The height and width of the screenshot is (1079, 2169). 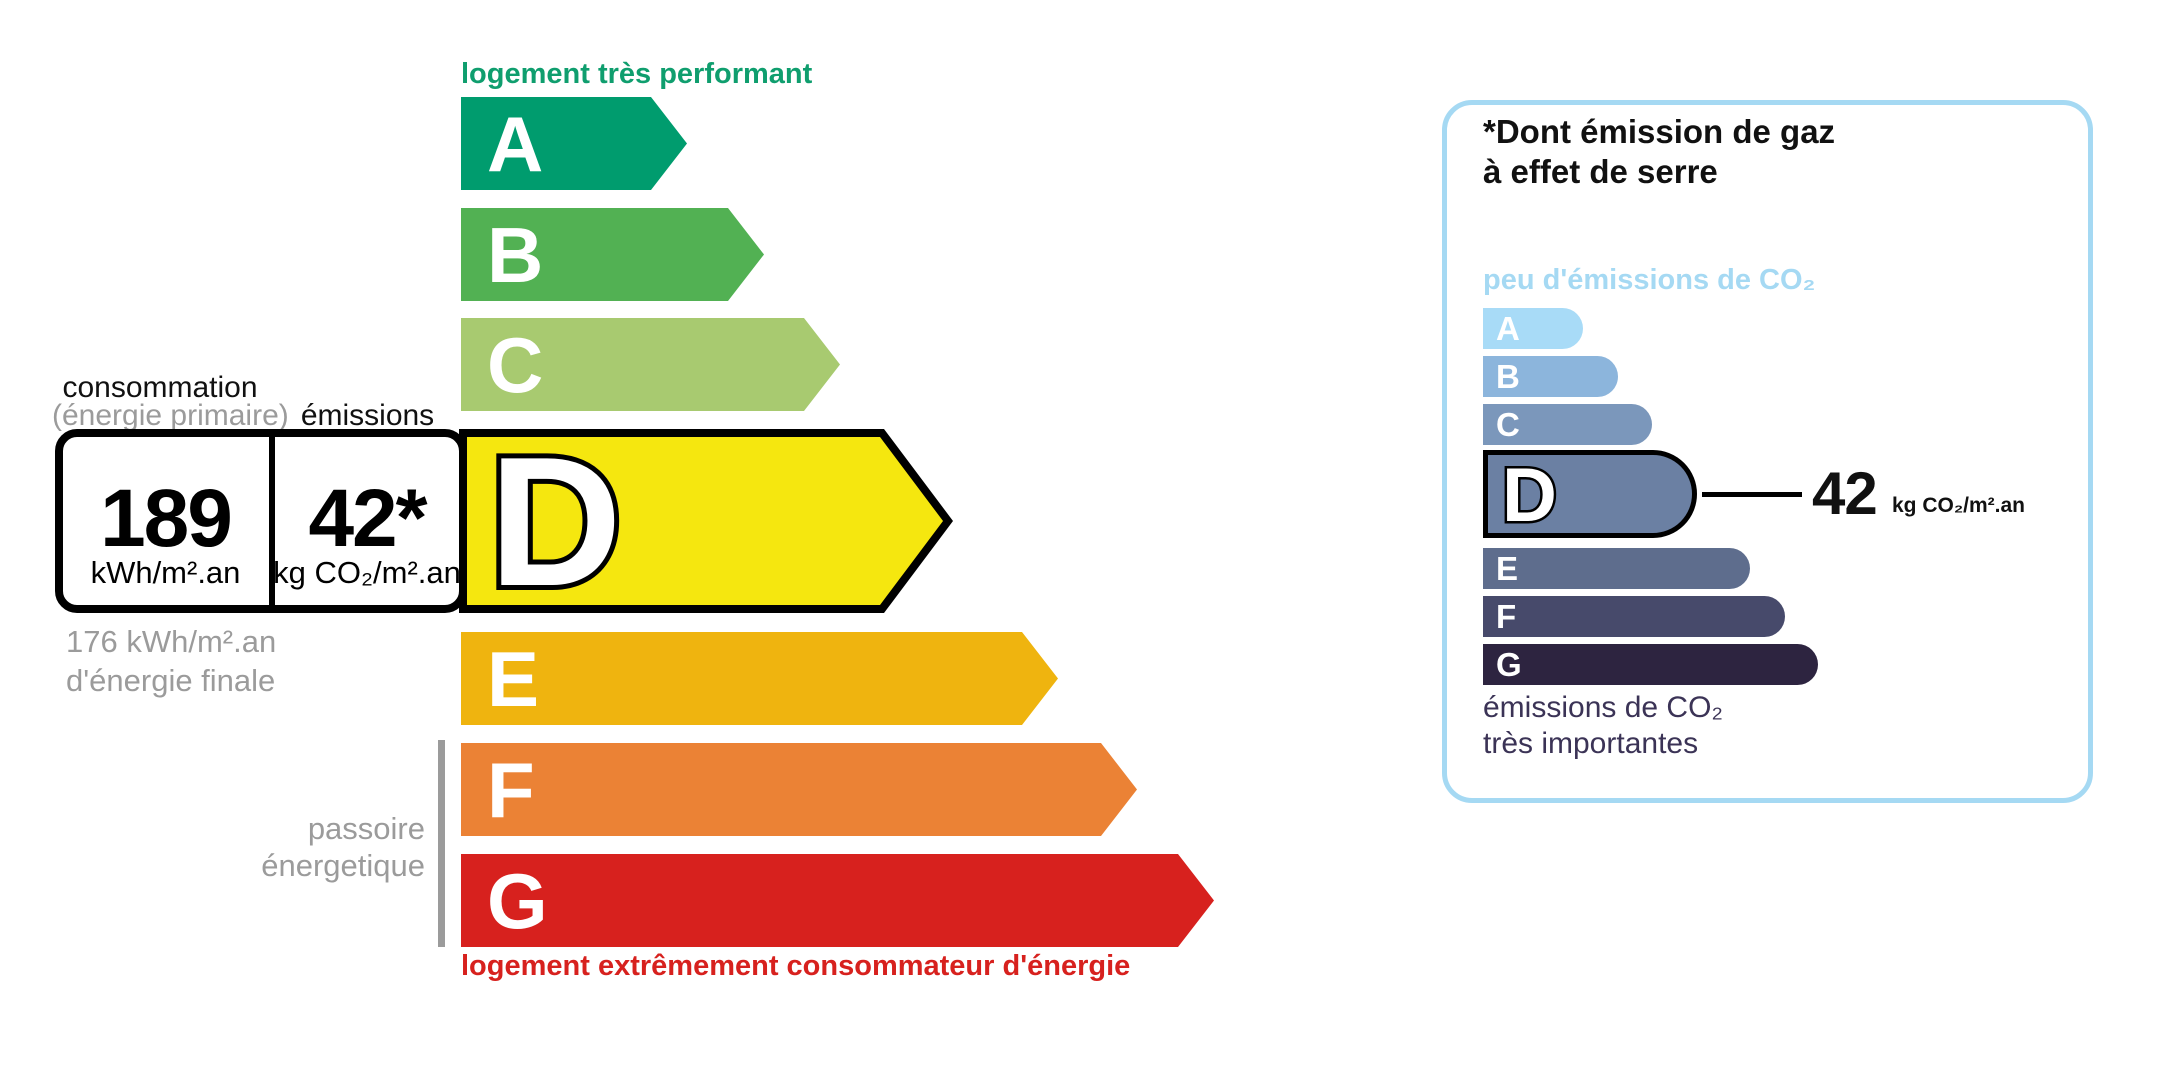 What do you see at coordinates (1567, 424) in the screenshot?
I see `co2-bar-c: C` at bounding box center [1567, 424].